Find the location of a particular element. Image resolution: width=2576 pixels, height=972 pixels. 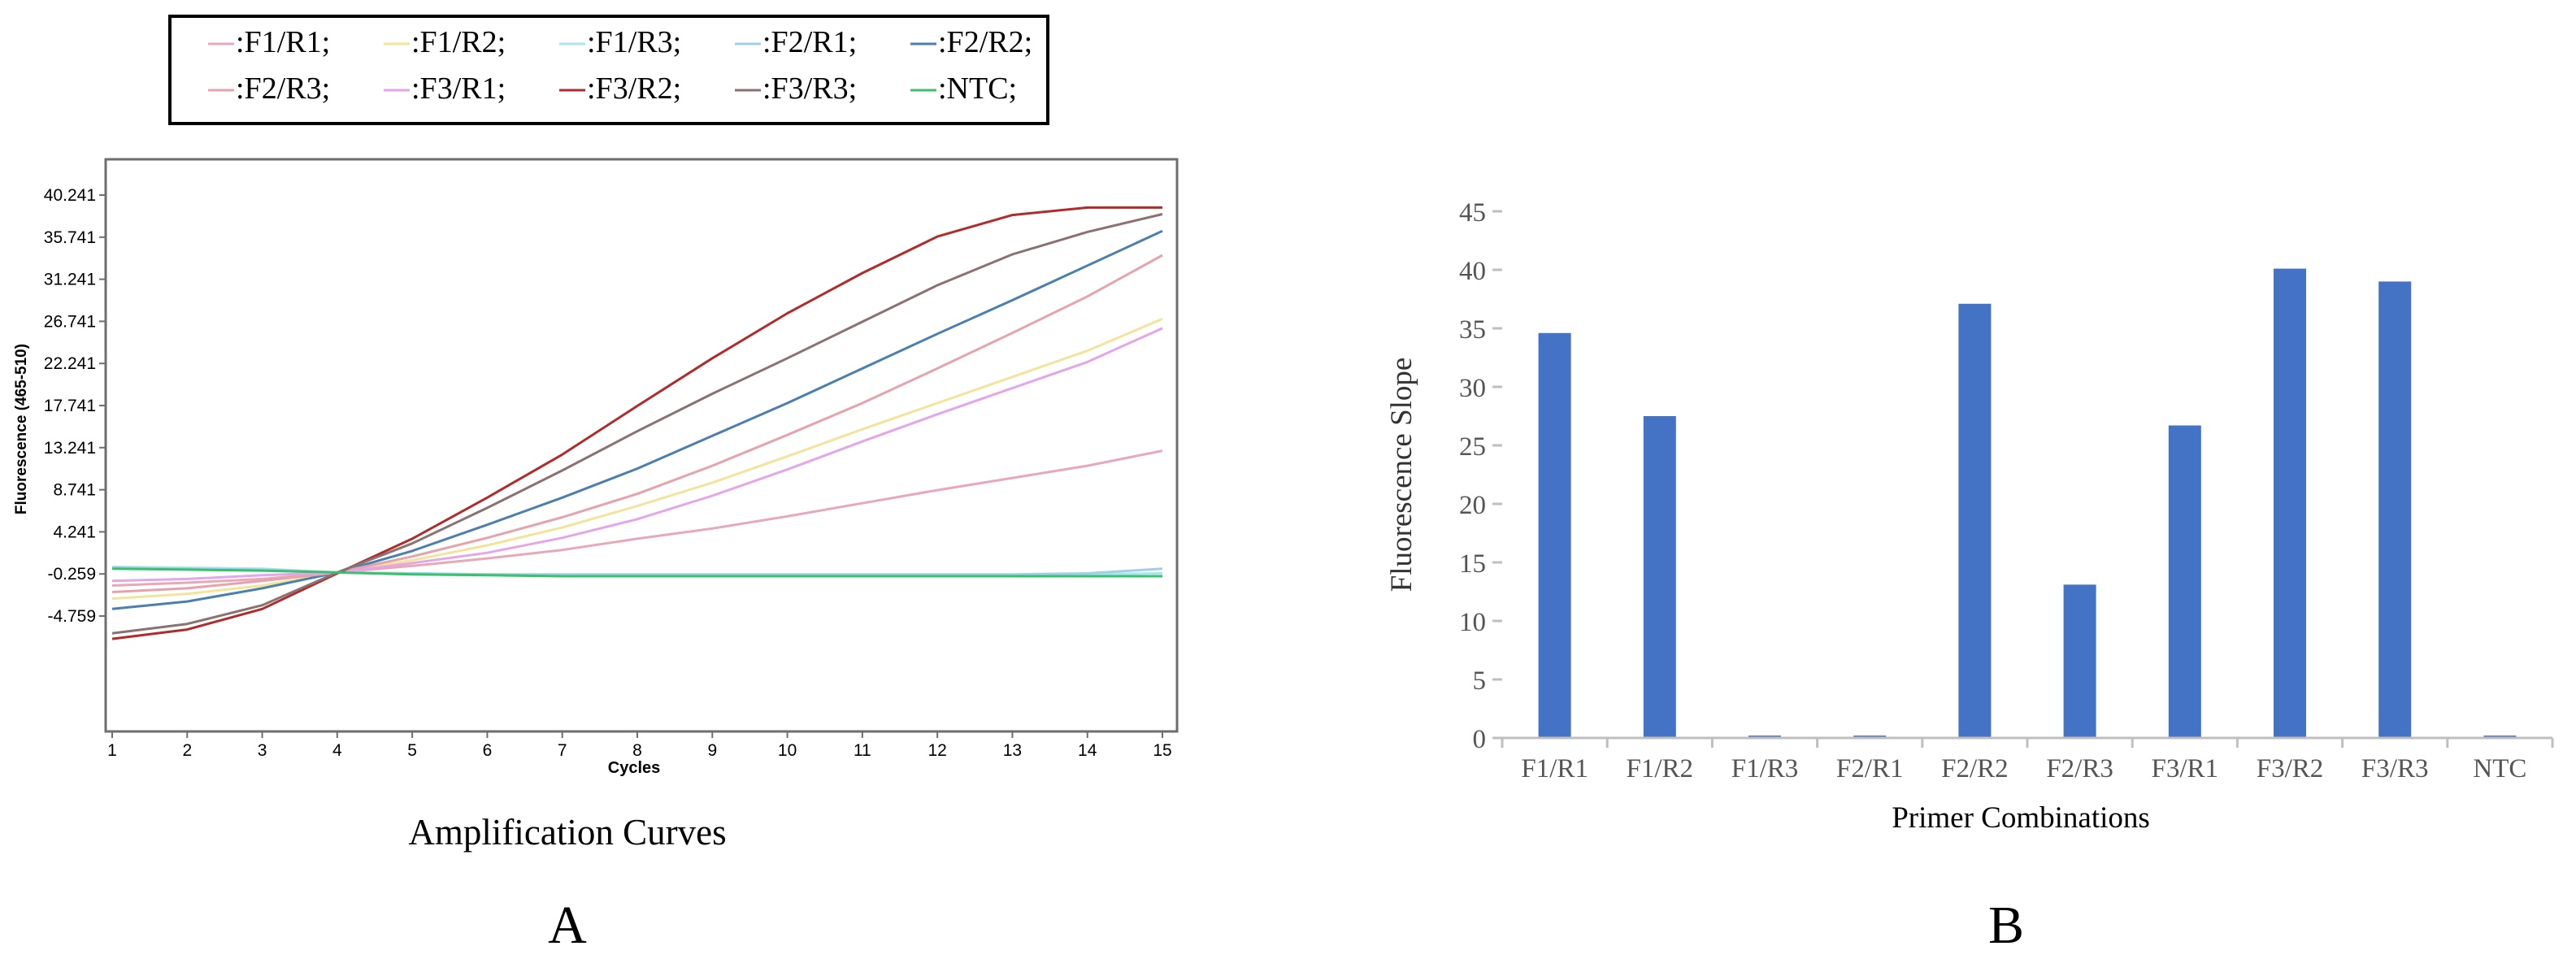

panel-a-y-tick-label: -0.259 is located at coordinates (71, 575).